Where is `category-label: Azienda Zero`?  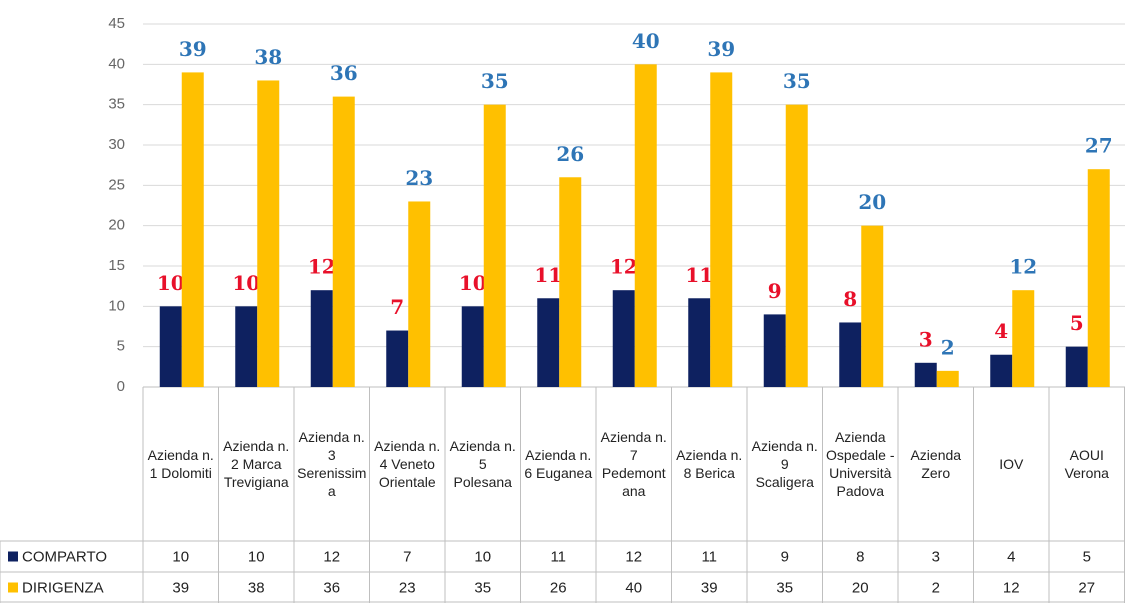
category-label: Azienda Zero is located at coordinates (936, 464).